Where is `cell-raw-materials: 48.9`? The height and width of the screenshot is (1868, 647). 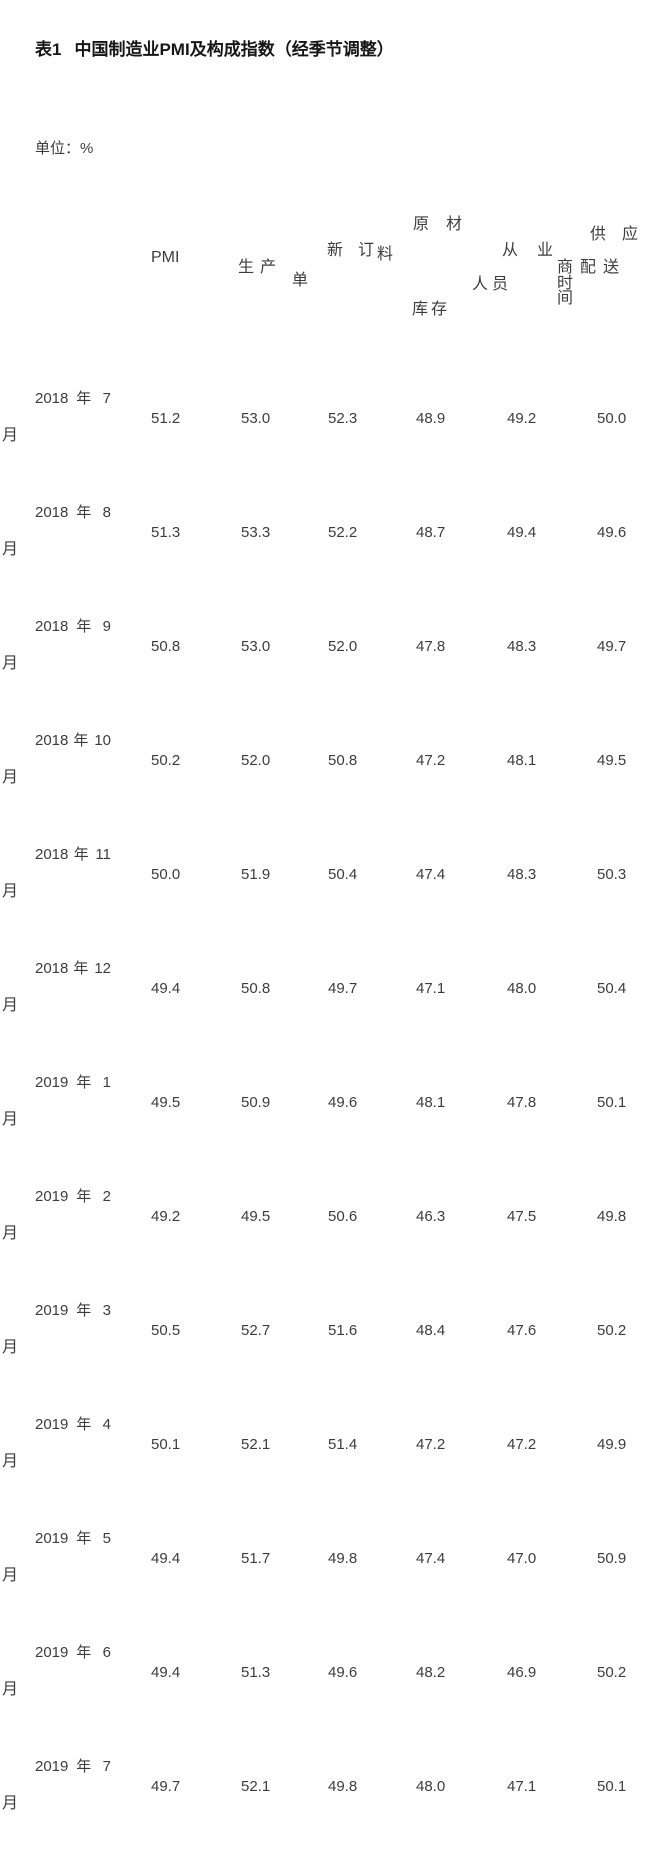
cell-raw-materials: 48.9 is located at coordinates (431, 418).